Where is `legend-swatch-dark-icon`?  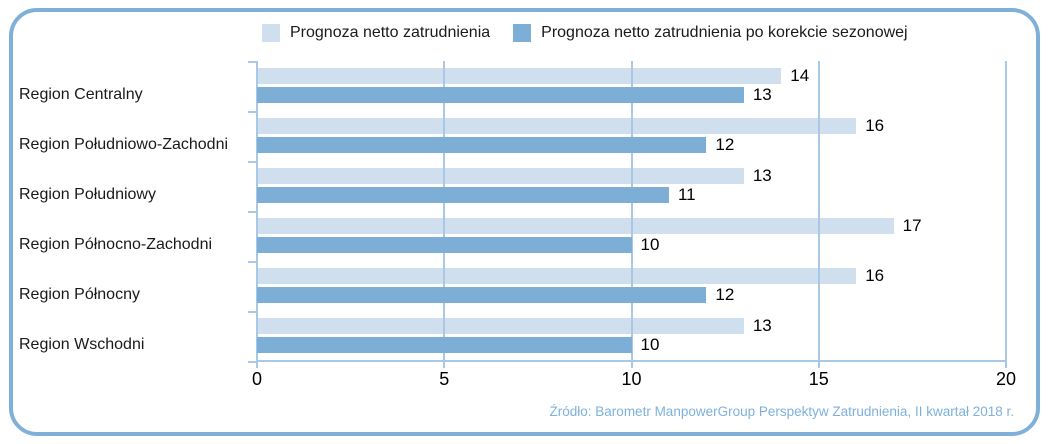 legend-swatch-dark-icon is located at coordinates (522, 33).